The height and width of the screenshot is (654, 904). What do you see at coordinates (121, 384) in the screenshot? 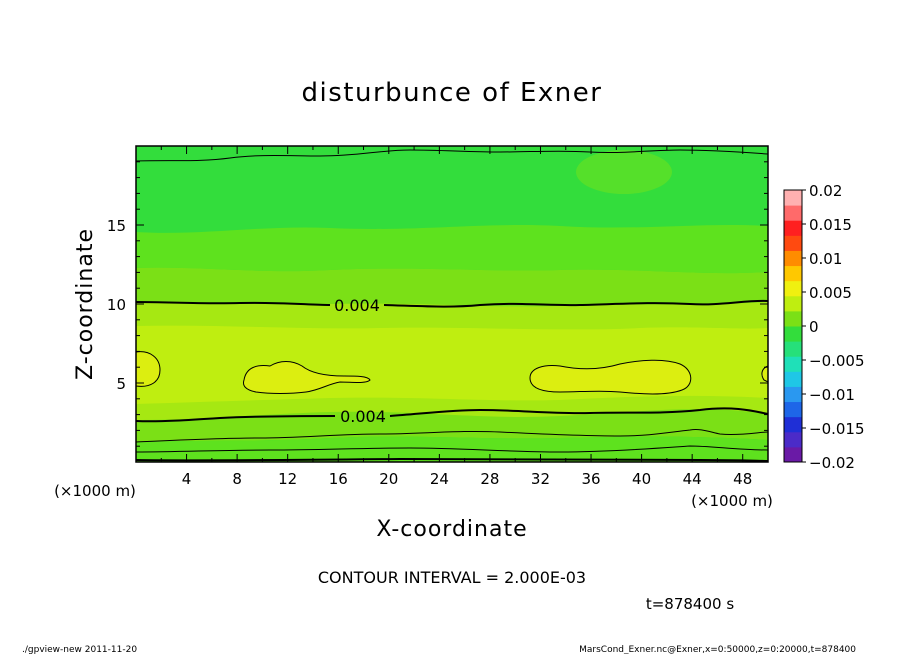
I see `y-tick-label: 5` at bounding box center [121, 384].